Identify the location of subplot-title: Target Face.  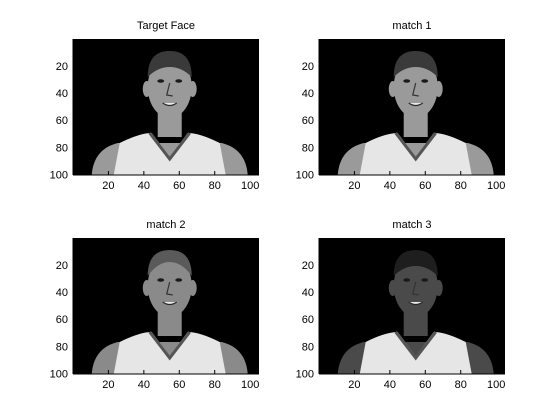
(166, 26).